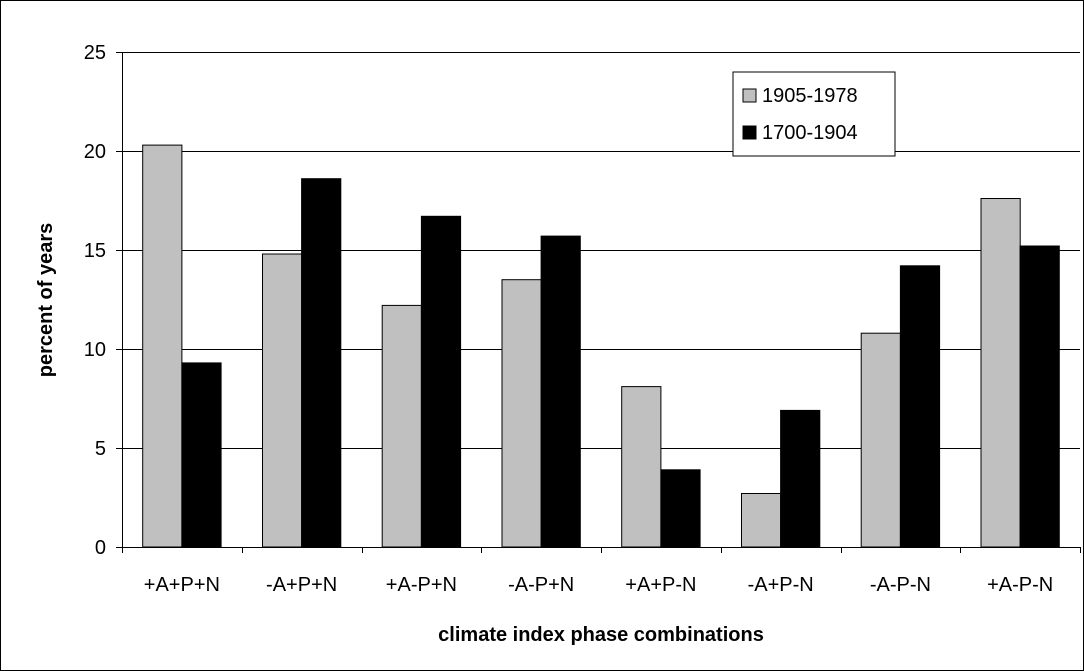 The width and height of the screenshot is (1084, 671). I want to click on bar-1905-1978-+A-P-N, so click(1000, 373).